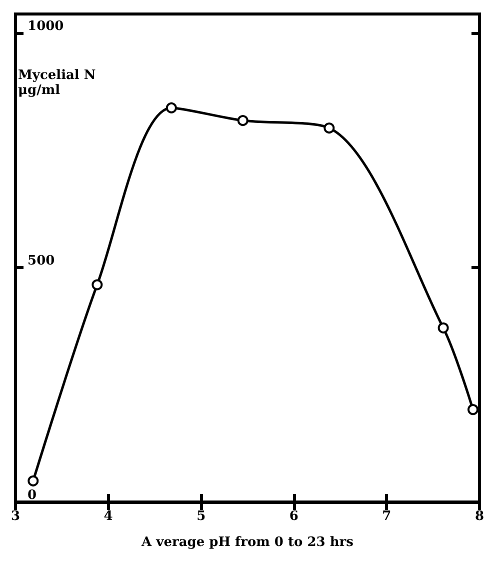  I want to click on y-tick-label: 500, so click(41, 260).